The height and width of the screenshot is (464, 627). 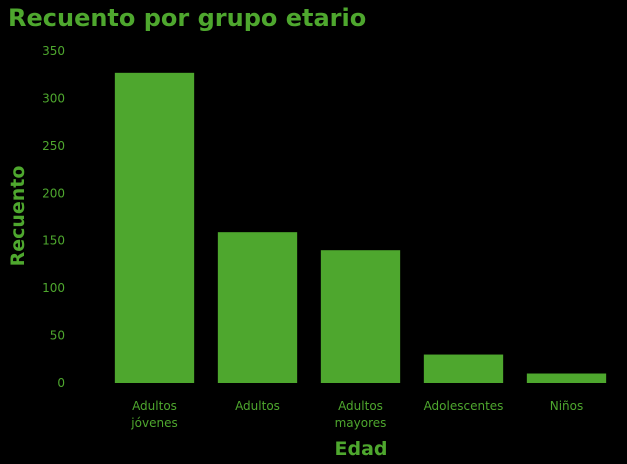 I want to click on x-tick-label: Adultos mayores, so click(x=361, y=414).